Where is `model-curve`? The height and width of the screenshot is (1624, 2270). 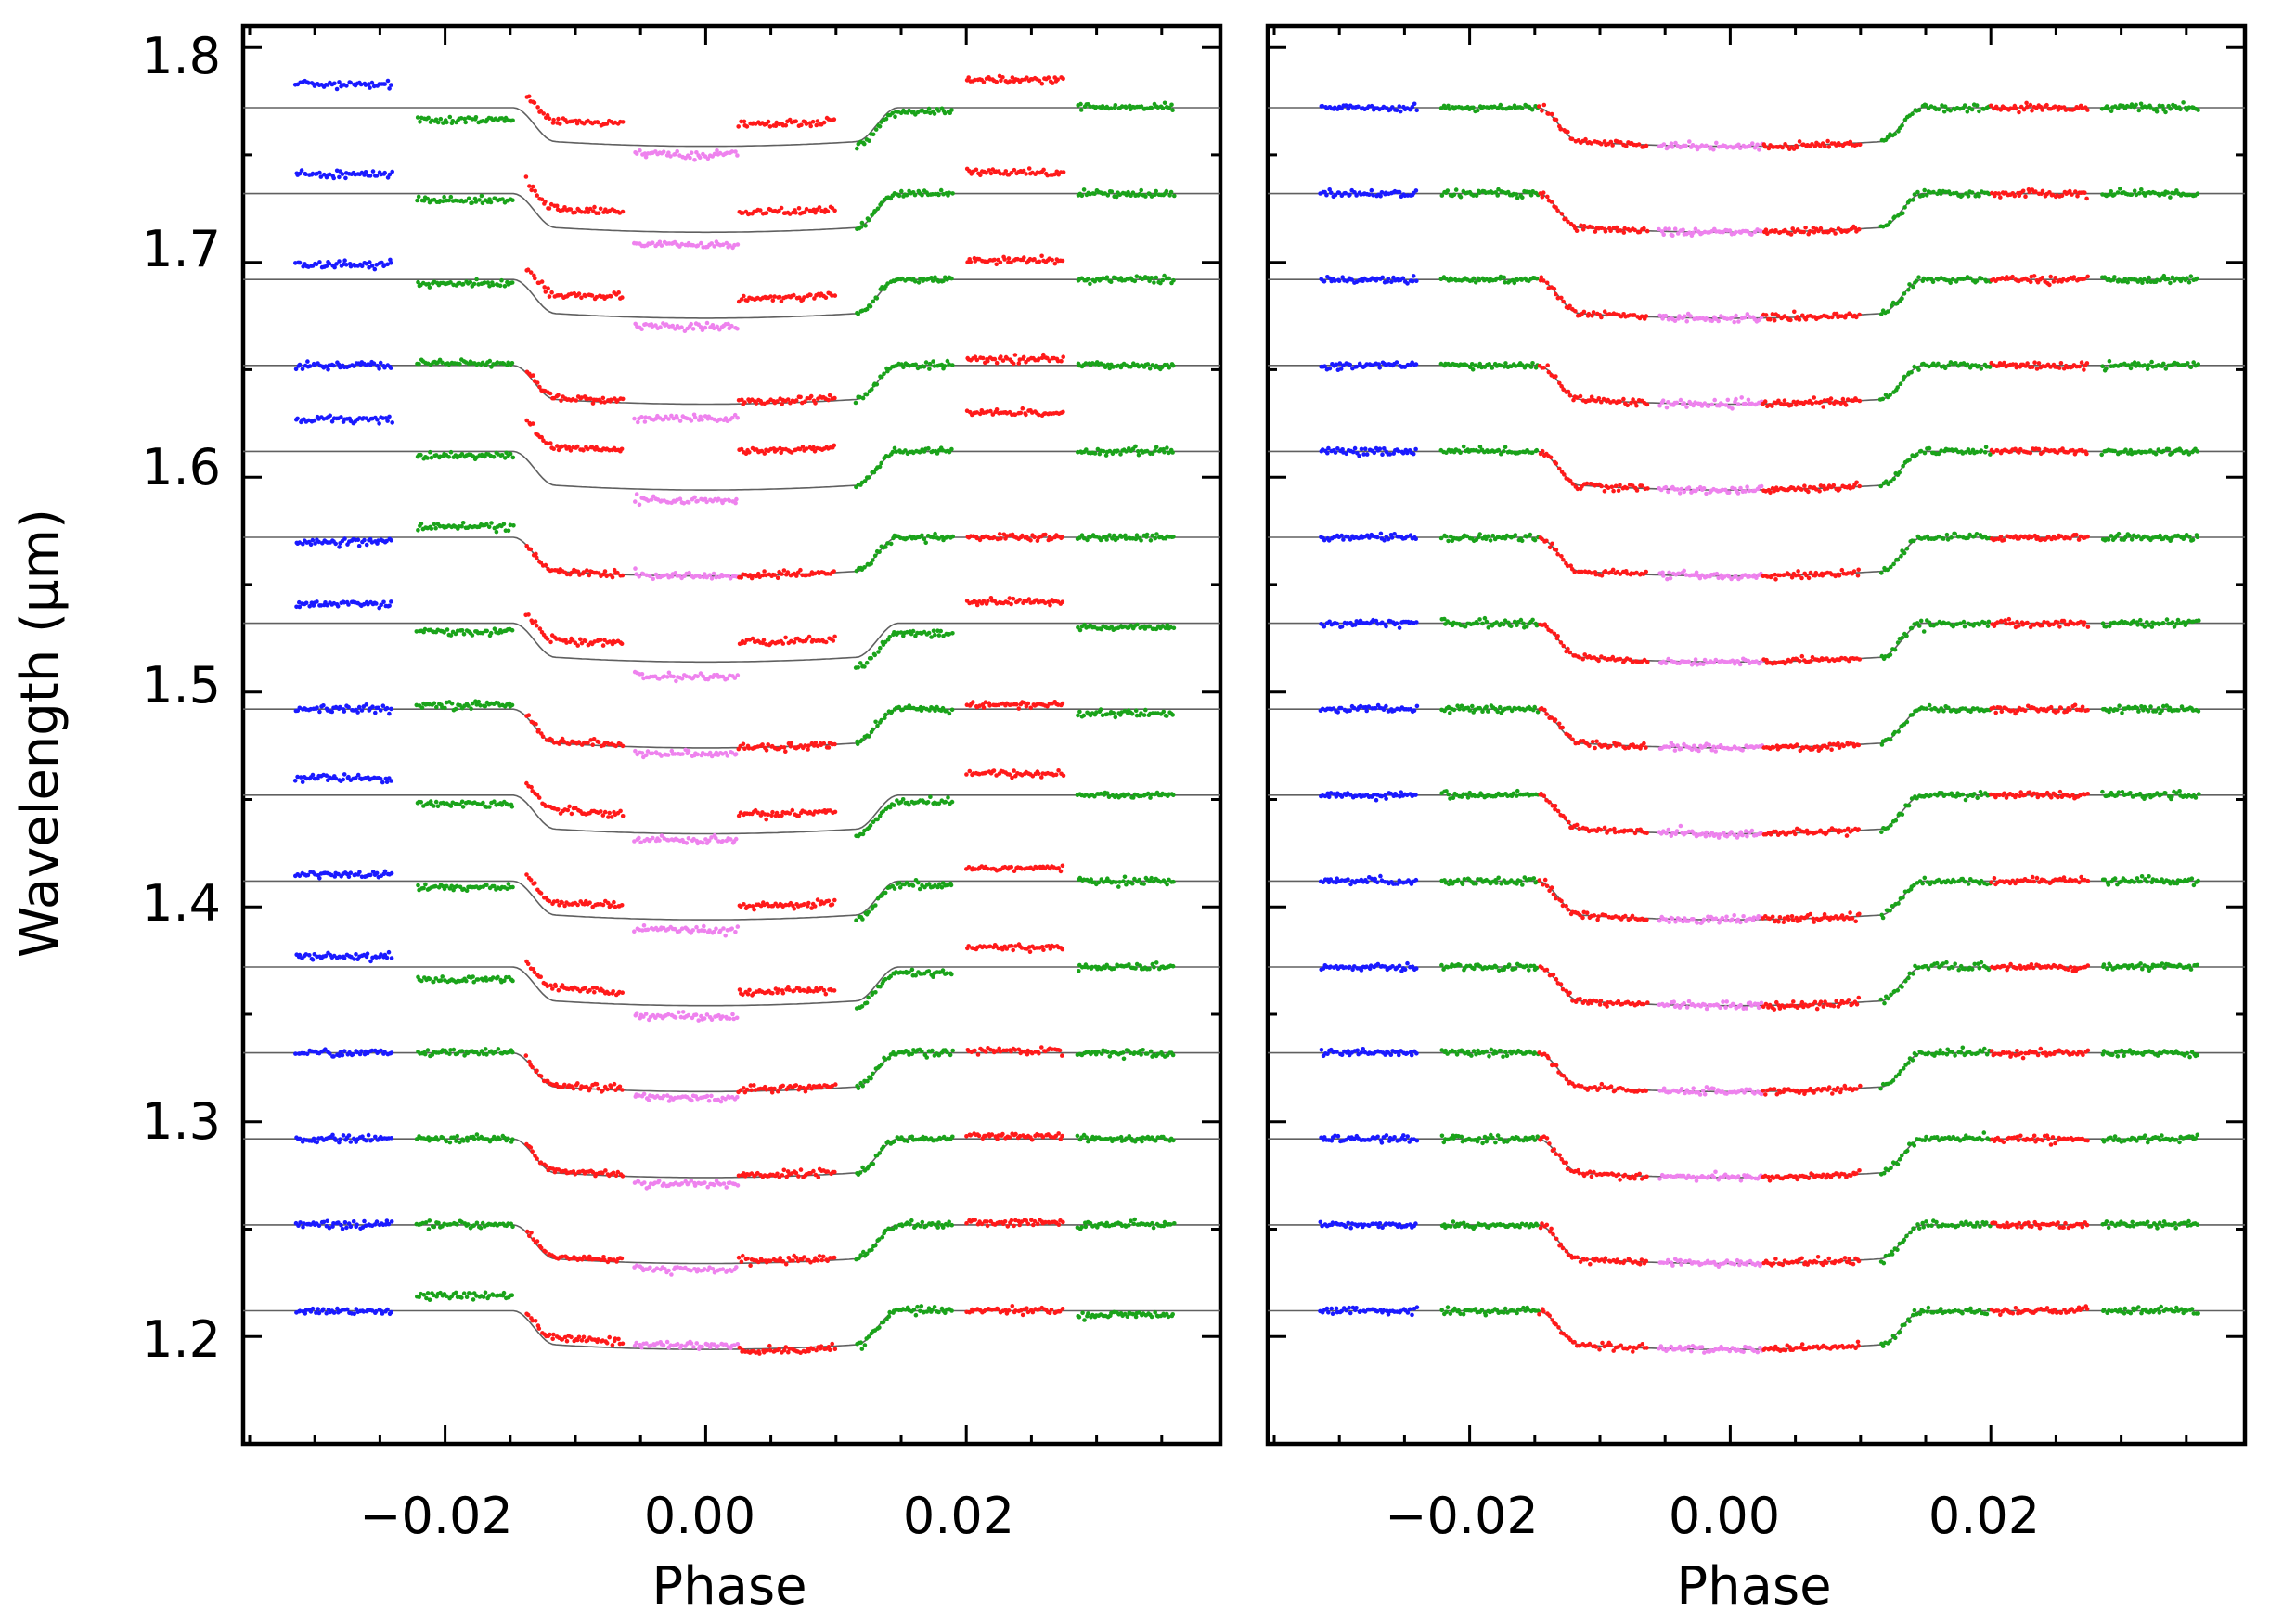
model-curve is located at coordinates (731, 1072).